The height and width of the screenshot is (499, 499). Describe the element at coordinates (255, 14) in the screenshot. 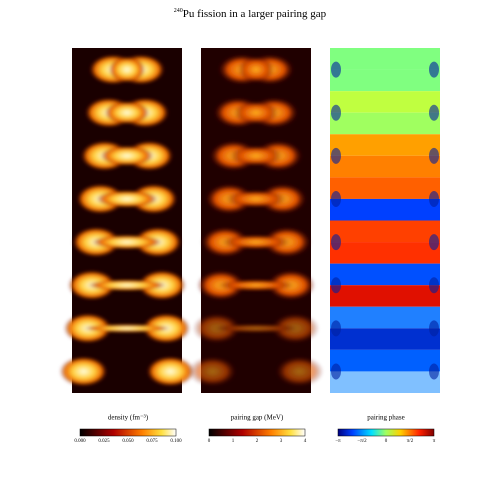

I see `title-main: Pu fission in a larger pairing gap` at that location.